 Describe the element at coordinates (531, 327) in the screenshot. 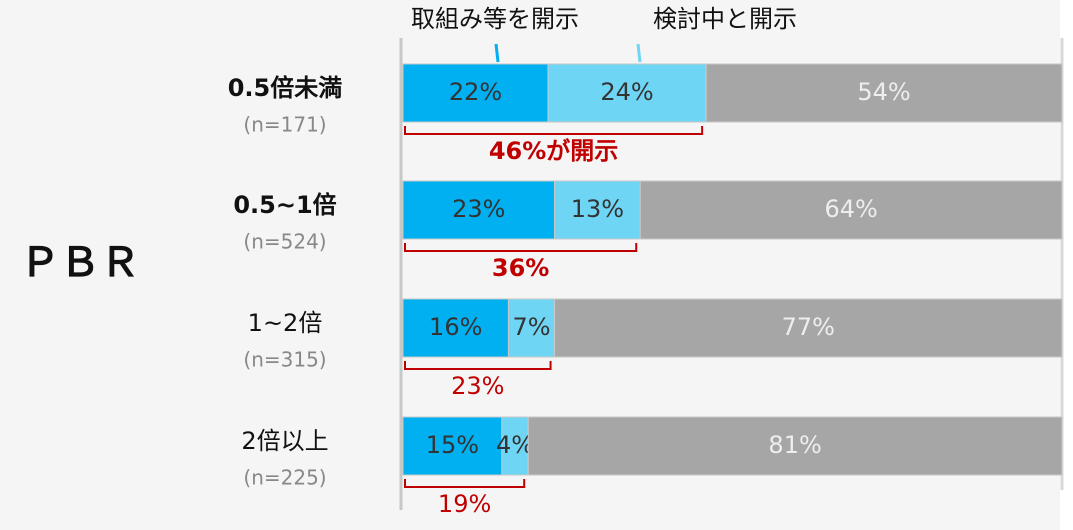

I see `value-label: 7%` at that location.